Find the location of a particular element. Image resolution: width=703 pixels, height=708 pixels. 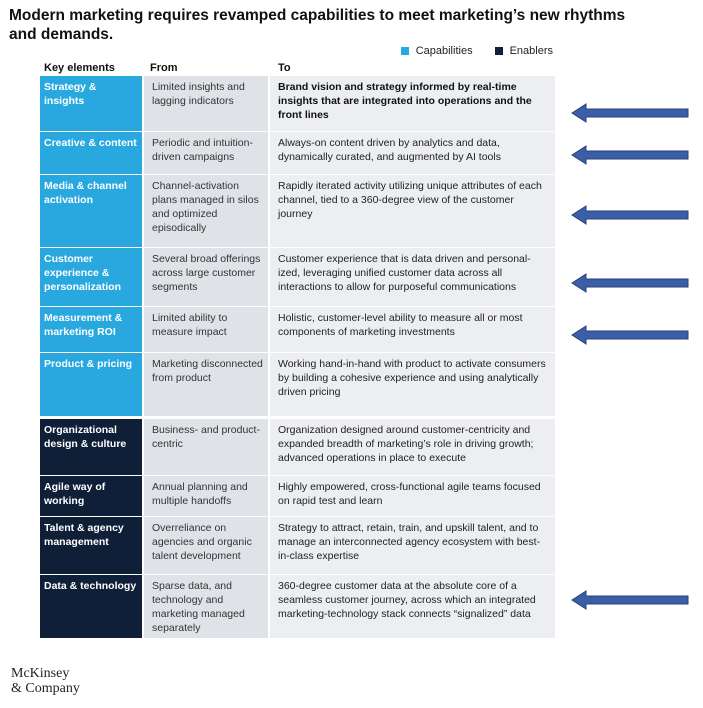

key-element-cell: Measurement & marketing ROI is located at coordinates (91, 329).